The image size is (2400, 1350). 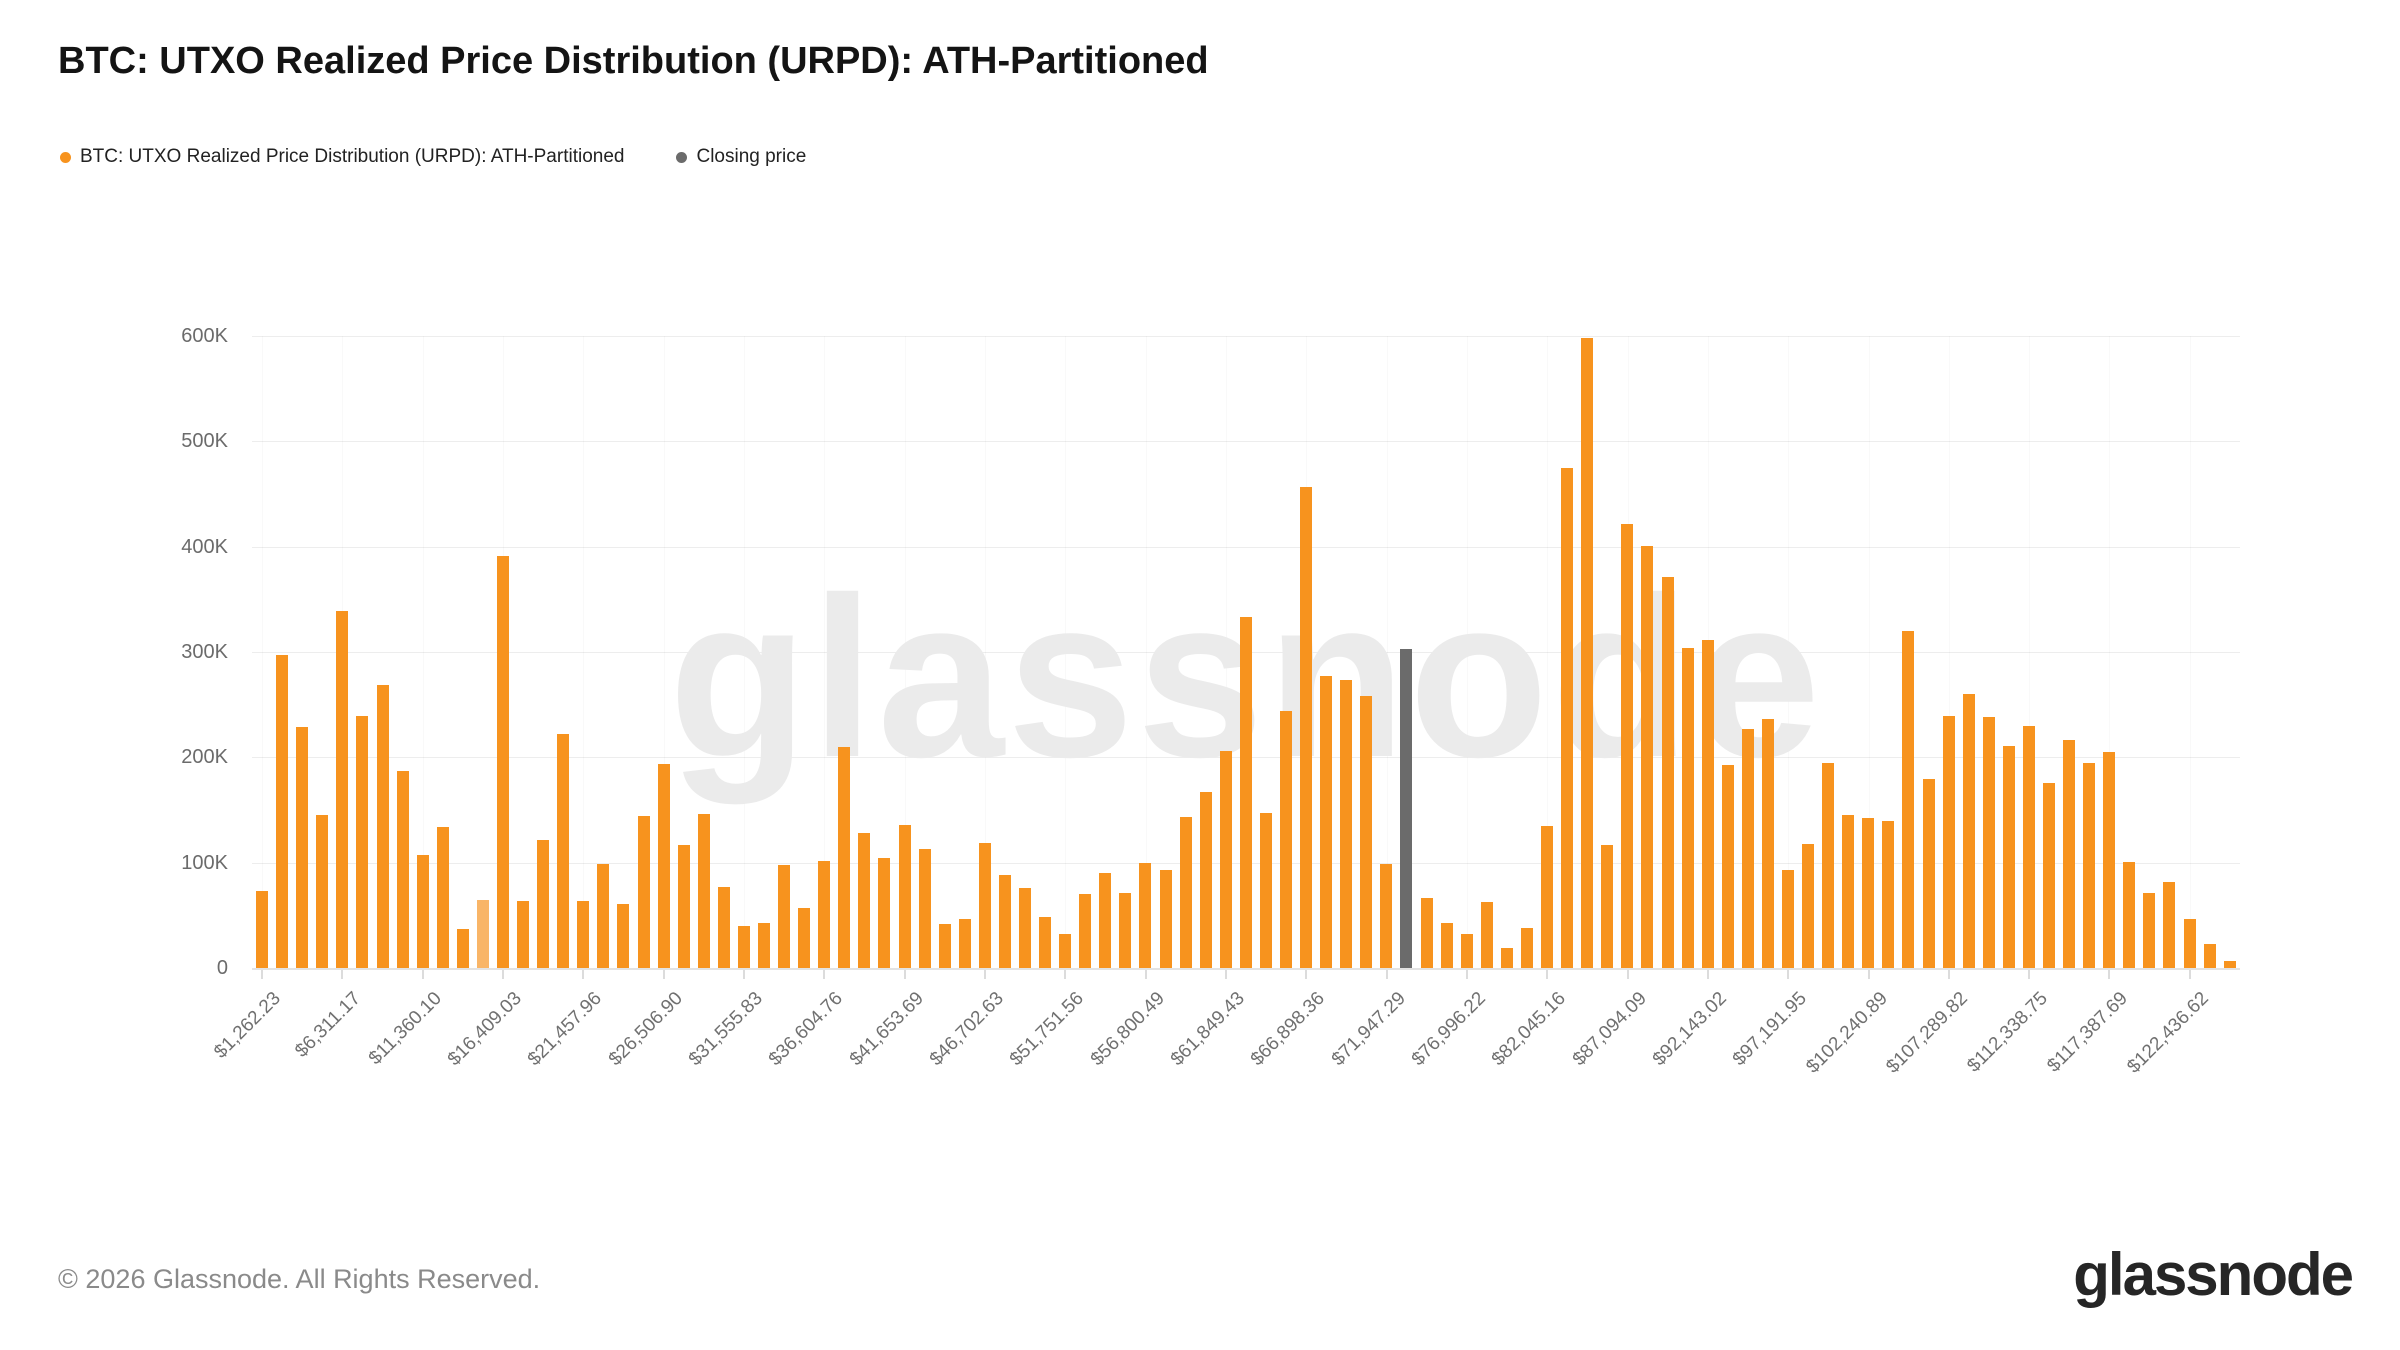 What do you see at coordinates (1406, 808) in the screenshot?
I see `closing-price-bar` at bounding box center [1406, 808].